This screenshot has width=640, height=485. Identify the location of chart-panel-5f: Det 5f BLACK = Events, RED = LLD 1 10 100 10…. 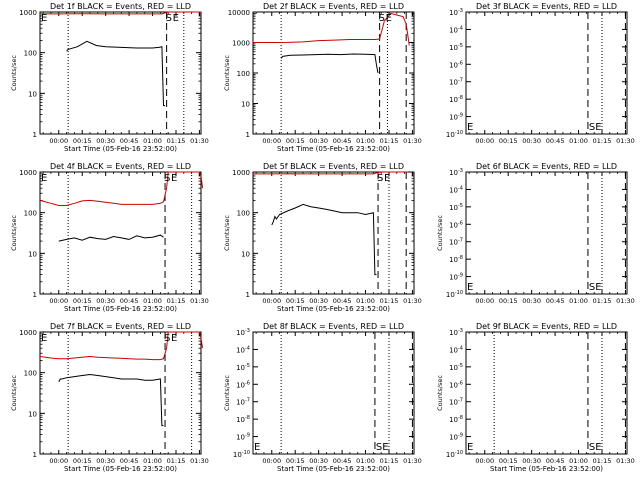
(322, 237).